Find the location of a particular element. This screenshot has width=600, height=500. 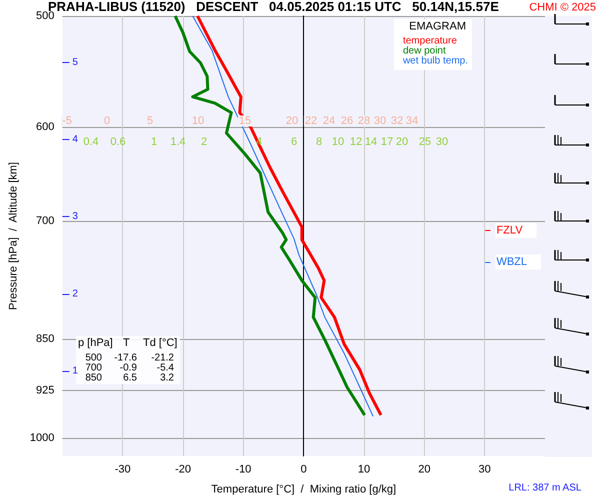

text: CHMI © 2025 is located at coordinates (562, 8).